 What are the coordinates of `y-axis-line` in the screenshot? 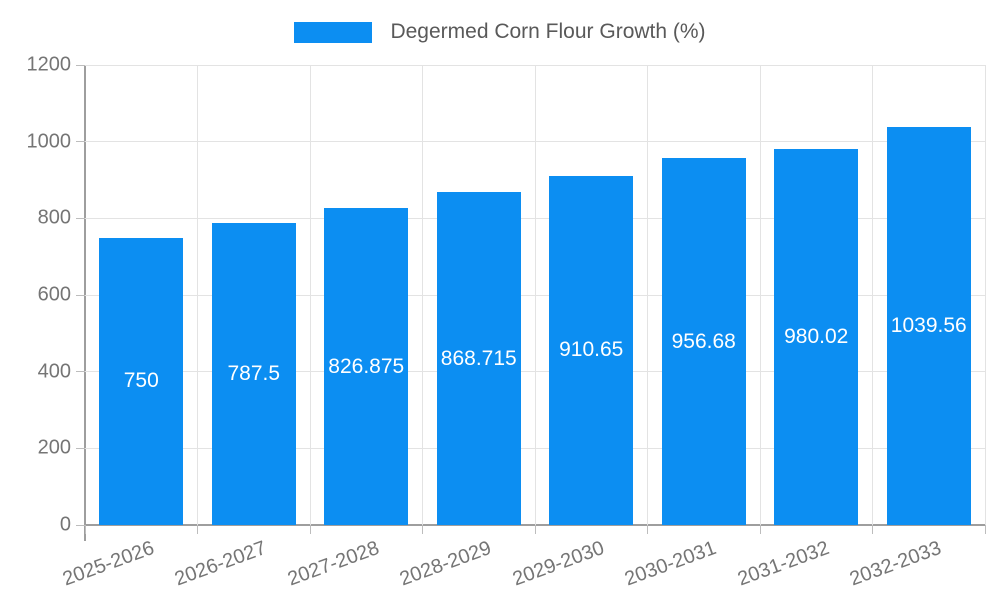 It's located at (85, 303).